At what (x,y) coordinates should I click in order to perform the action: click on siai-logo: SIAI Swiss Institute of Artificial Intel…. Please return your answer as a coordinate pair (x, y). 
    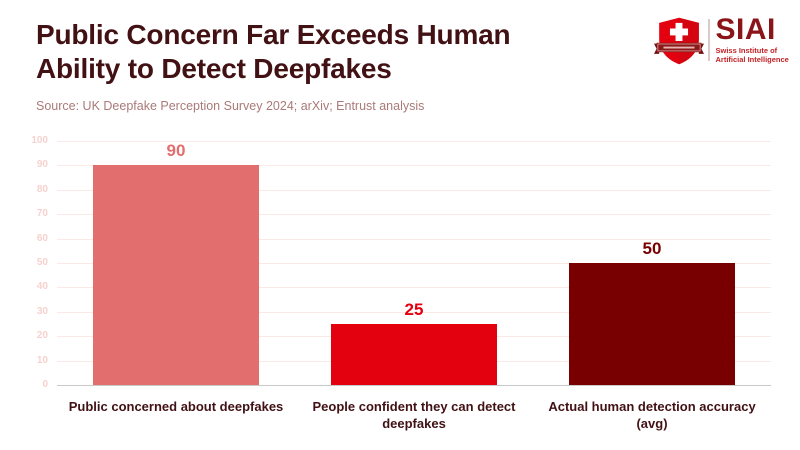
    Looking at the image, I should click on (724, 41).